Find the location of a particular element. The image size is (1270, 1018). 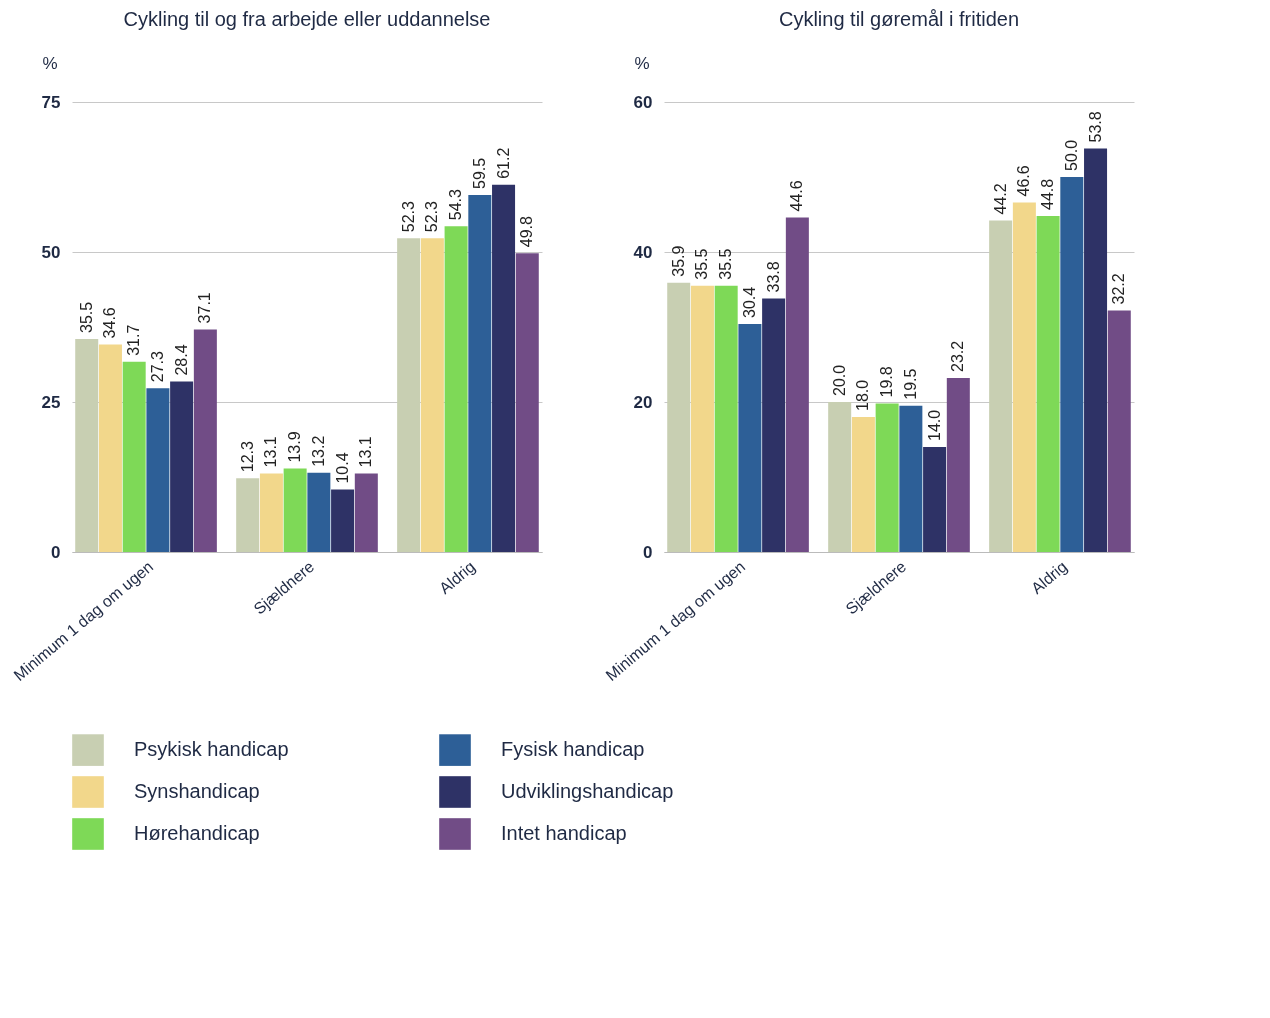

data-label: 30.4 is located at coordinates (749, 302).